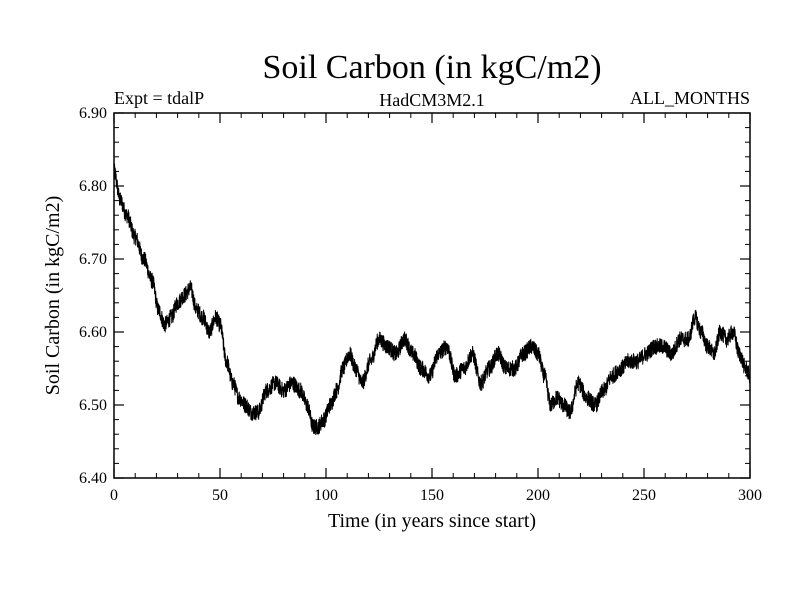  What do you see at coordinates (326, 495) in the screenshot?
I see `x-tick-label: 100` at bounding box center [326, 495].